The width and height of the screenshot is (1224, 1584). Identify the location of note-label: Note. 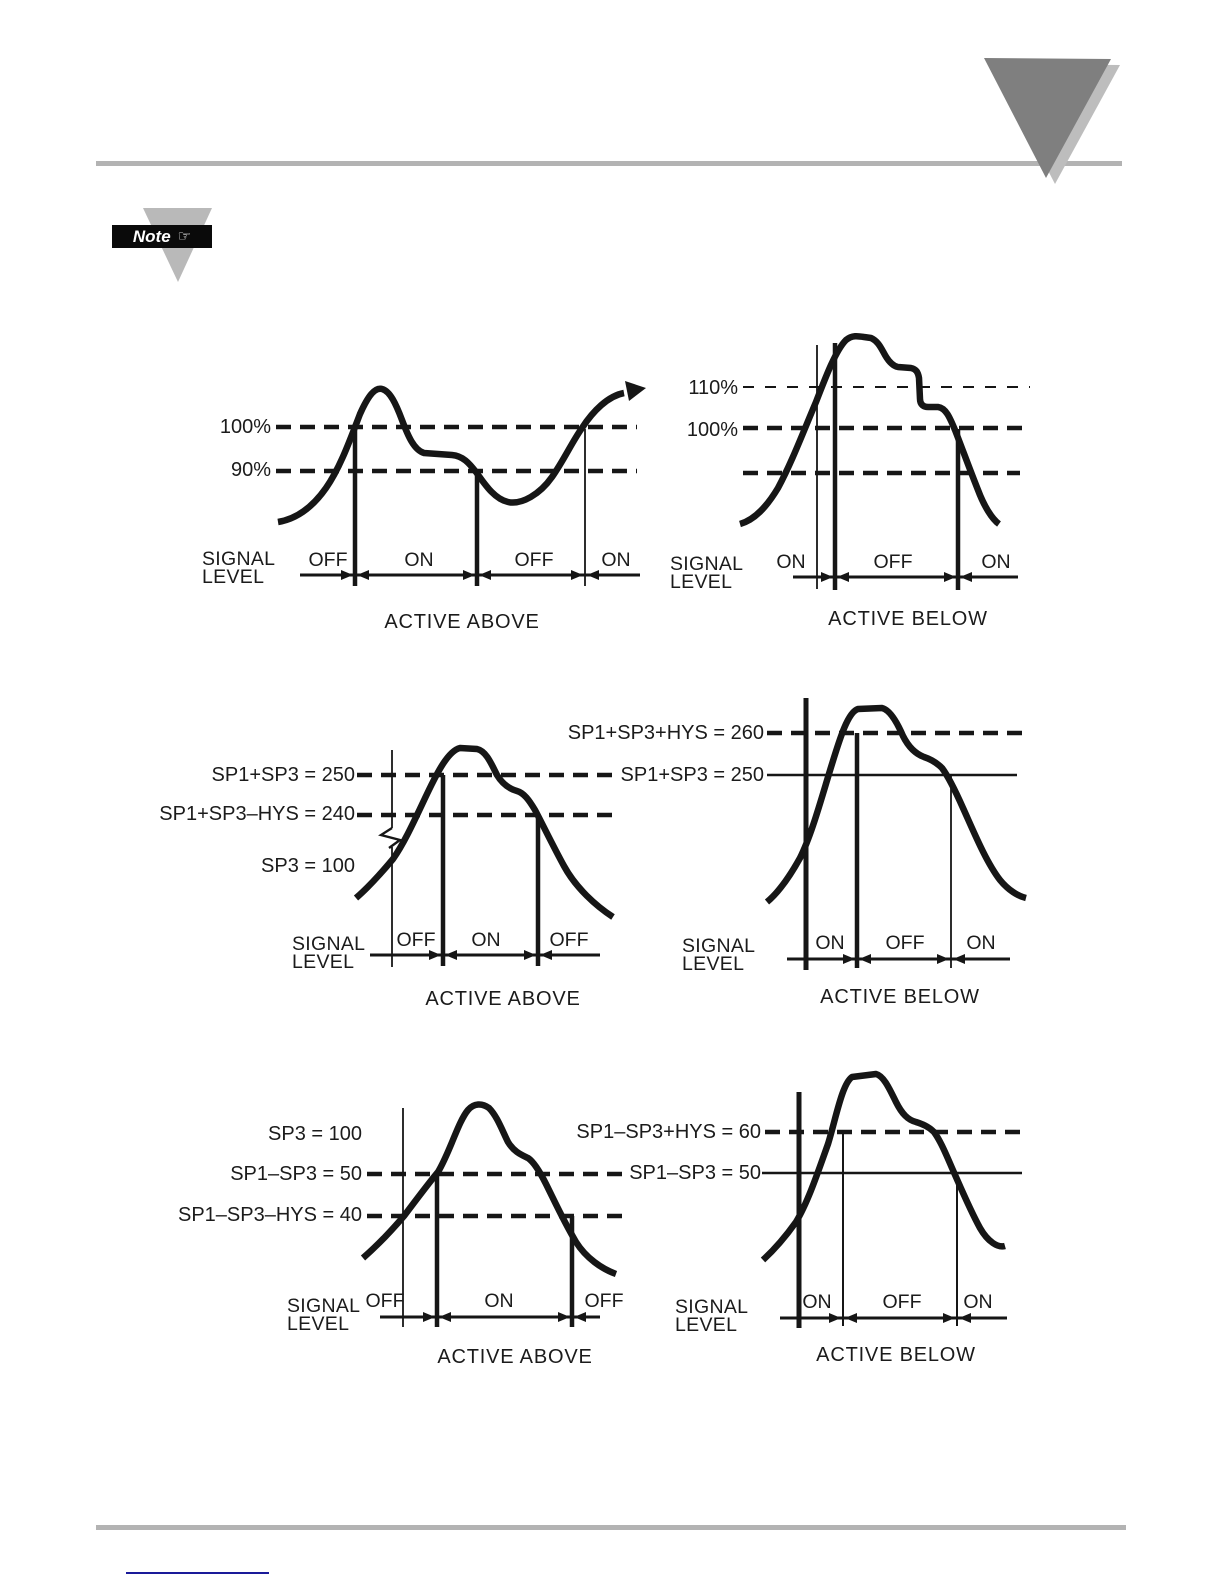
(151, 236).